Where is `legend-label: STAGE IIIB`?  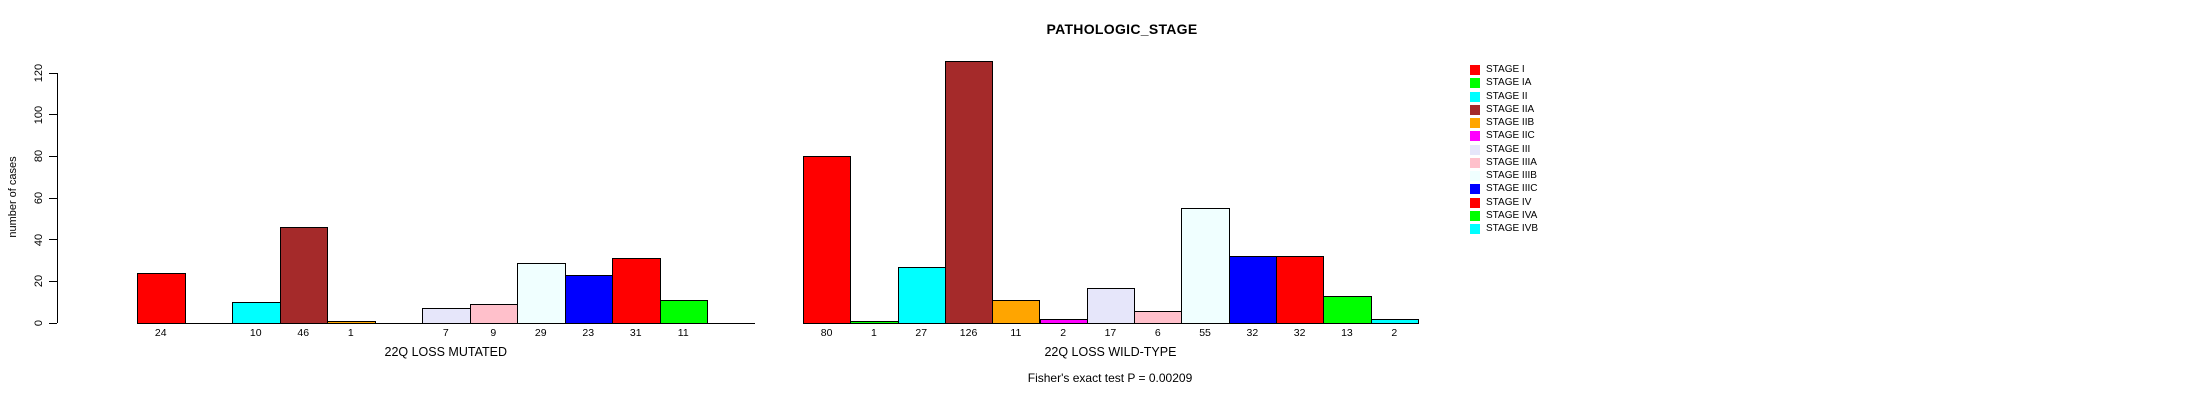
legend-label: STAGE IIIB is located at coordinates (1511, 175).